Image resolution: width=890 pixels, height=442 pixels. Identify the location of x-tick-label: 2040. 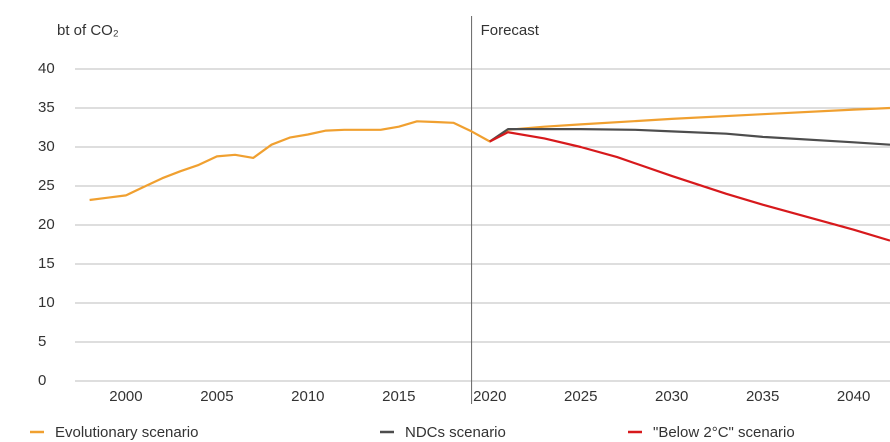
(853, 396).